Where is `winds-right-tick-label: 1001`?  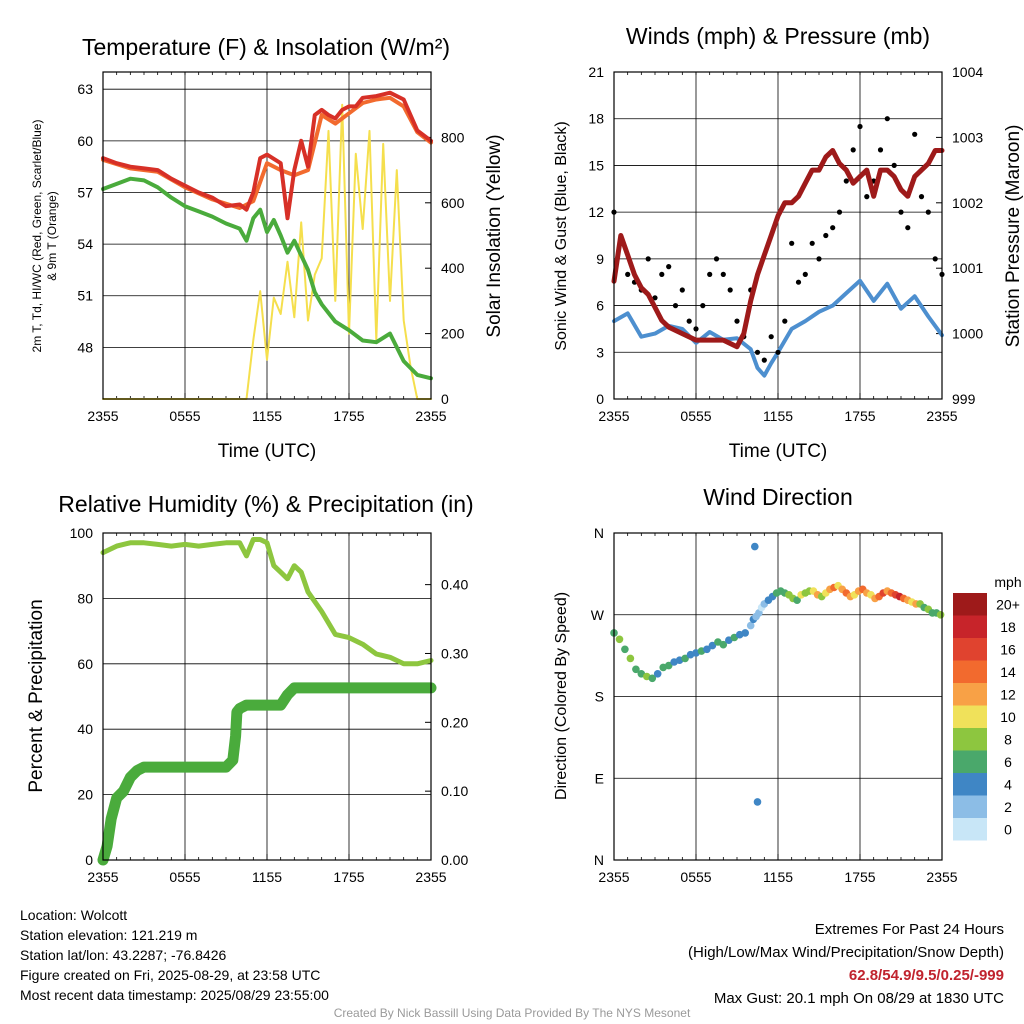 winds-right-tick-label: 1001 is located at coordinates (967, 268).